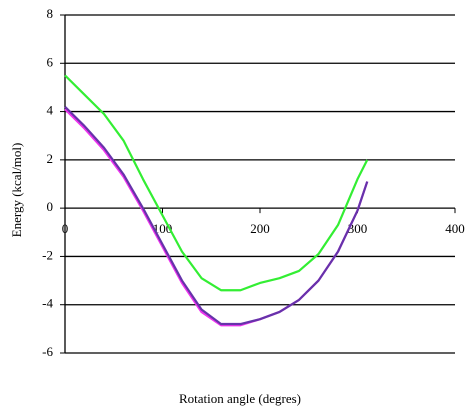 This screenshot has height=413, width=471. I want to click on x-tick-label: 0, so click(65, 228).